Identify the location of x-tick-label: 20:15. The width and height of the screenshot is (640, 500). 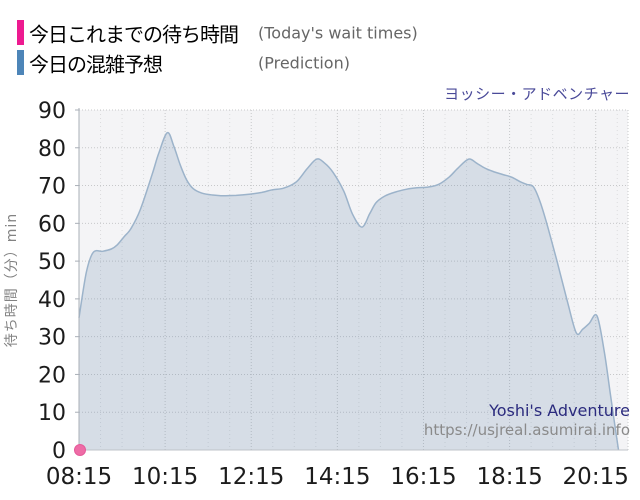
(596, 477).